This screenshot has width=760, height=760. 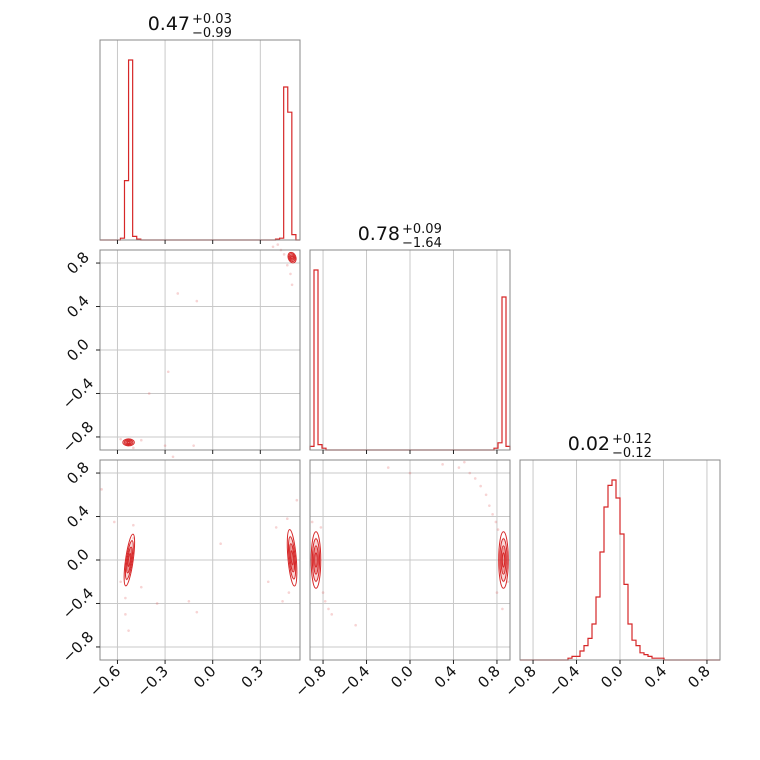 I want to click on title-plus-p2: +0.09, so click(x=422, y=229).